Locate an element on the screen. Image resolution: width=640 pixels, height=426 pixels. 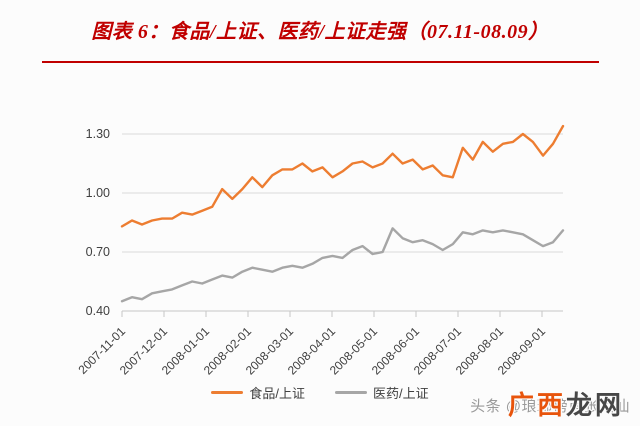
legend-swatch-pharma is located at coordinates (351, 392).